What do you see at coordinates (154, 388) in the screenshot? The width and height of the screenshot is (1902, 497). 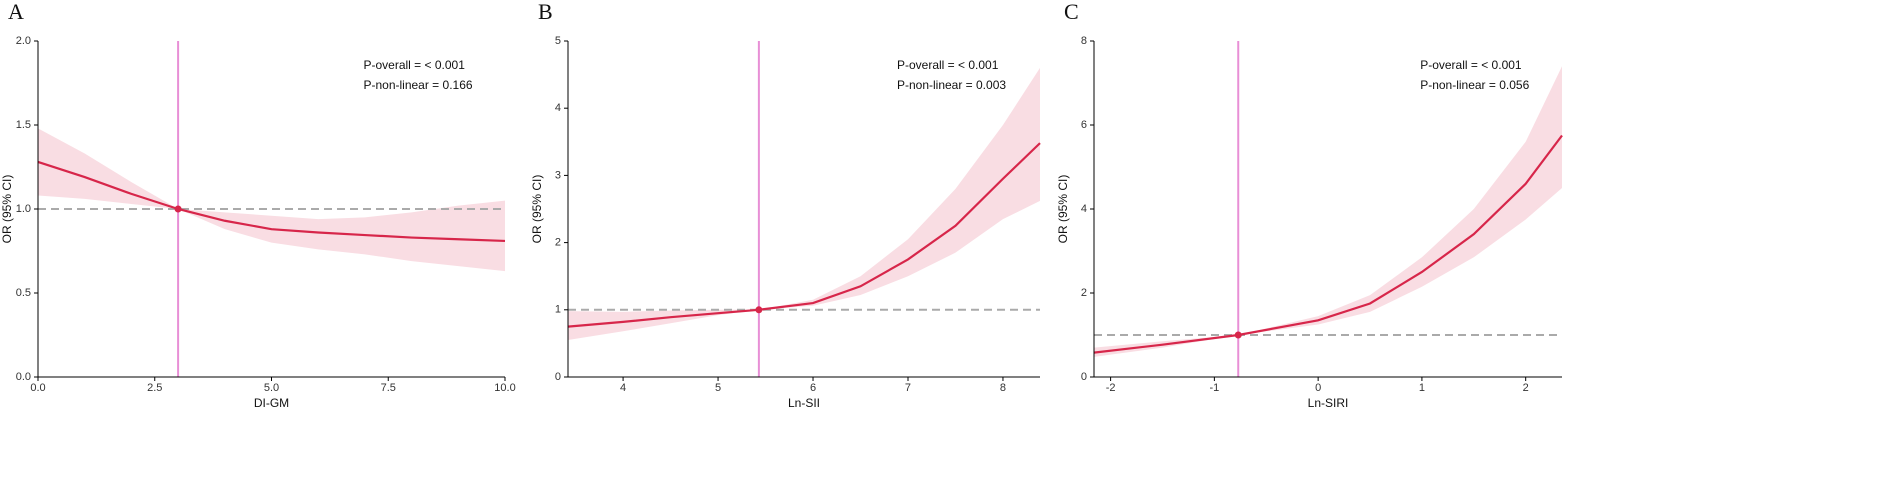 I see `x-tick-label: 2.5` at bounding box center [154, 388].